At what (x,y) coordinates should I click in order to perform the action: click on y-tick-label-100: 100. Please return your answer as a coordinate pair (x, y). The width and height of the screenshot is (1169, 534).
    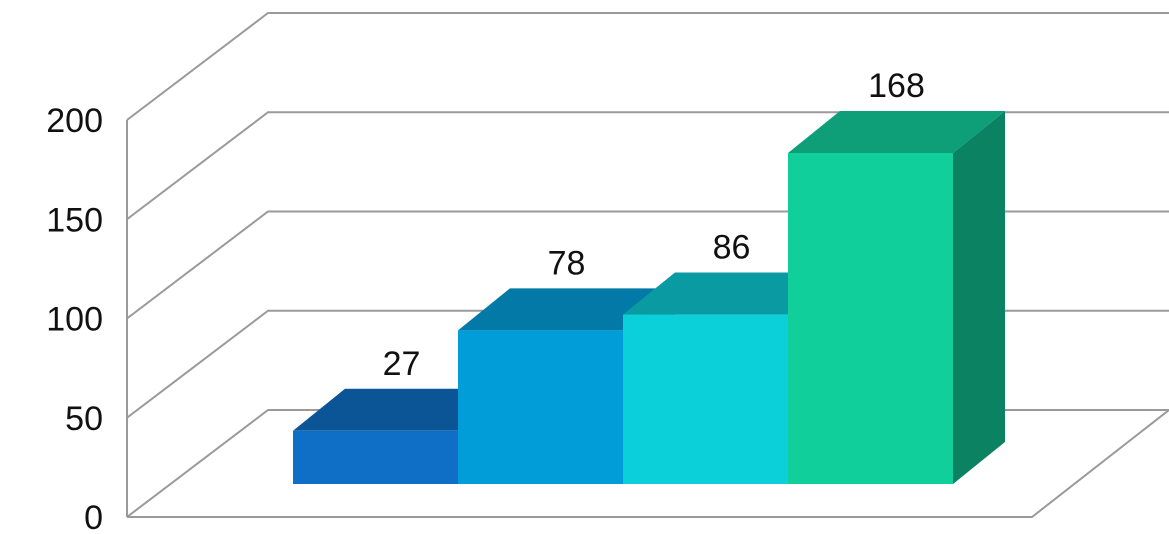
    Looking at the image, I should click on (74, 320).